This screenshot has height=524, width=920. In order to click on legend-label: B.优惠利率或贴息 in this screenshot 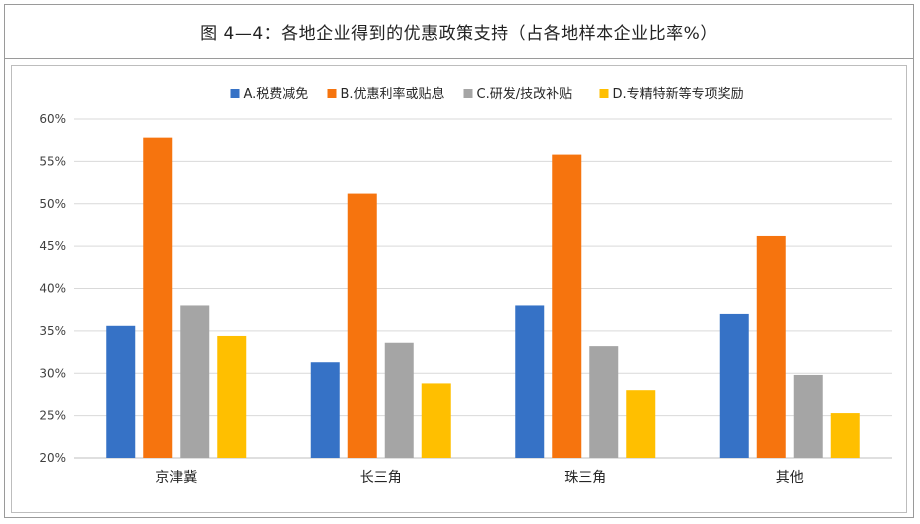, I will do `click(393, 94)`.